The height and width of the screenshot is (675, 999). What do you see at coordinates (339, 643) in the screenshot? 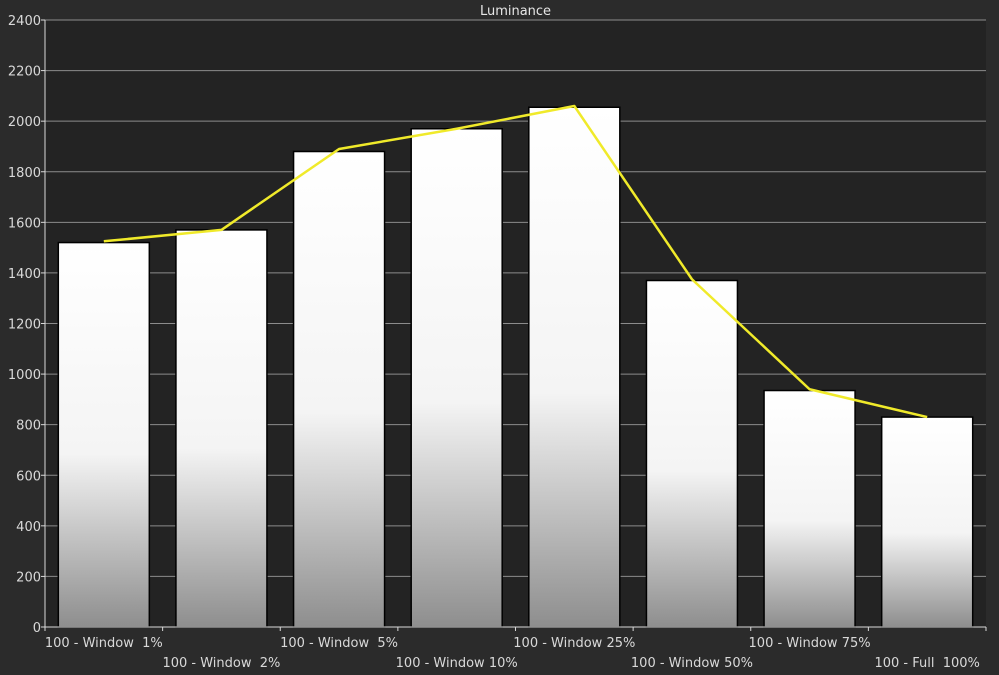
I see `x-tick-label: 100 - Window 5%` at bounding box center [339, 643].